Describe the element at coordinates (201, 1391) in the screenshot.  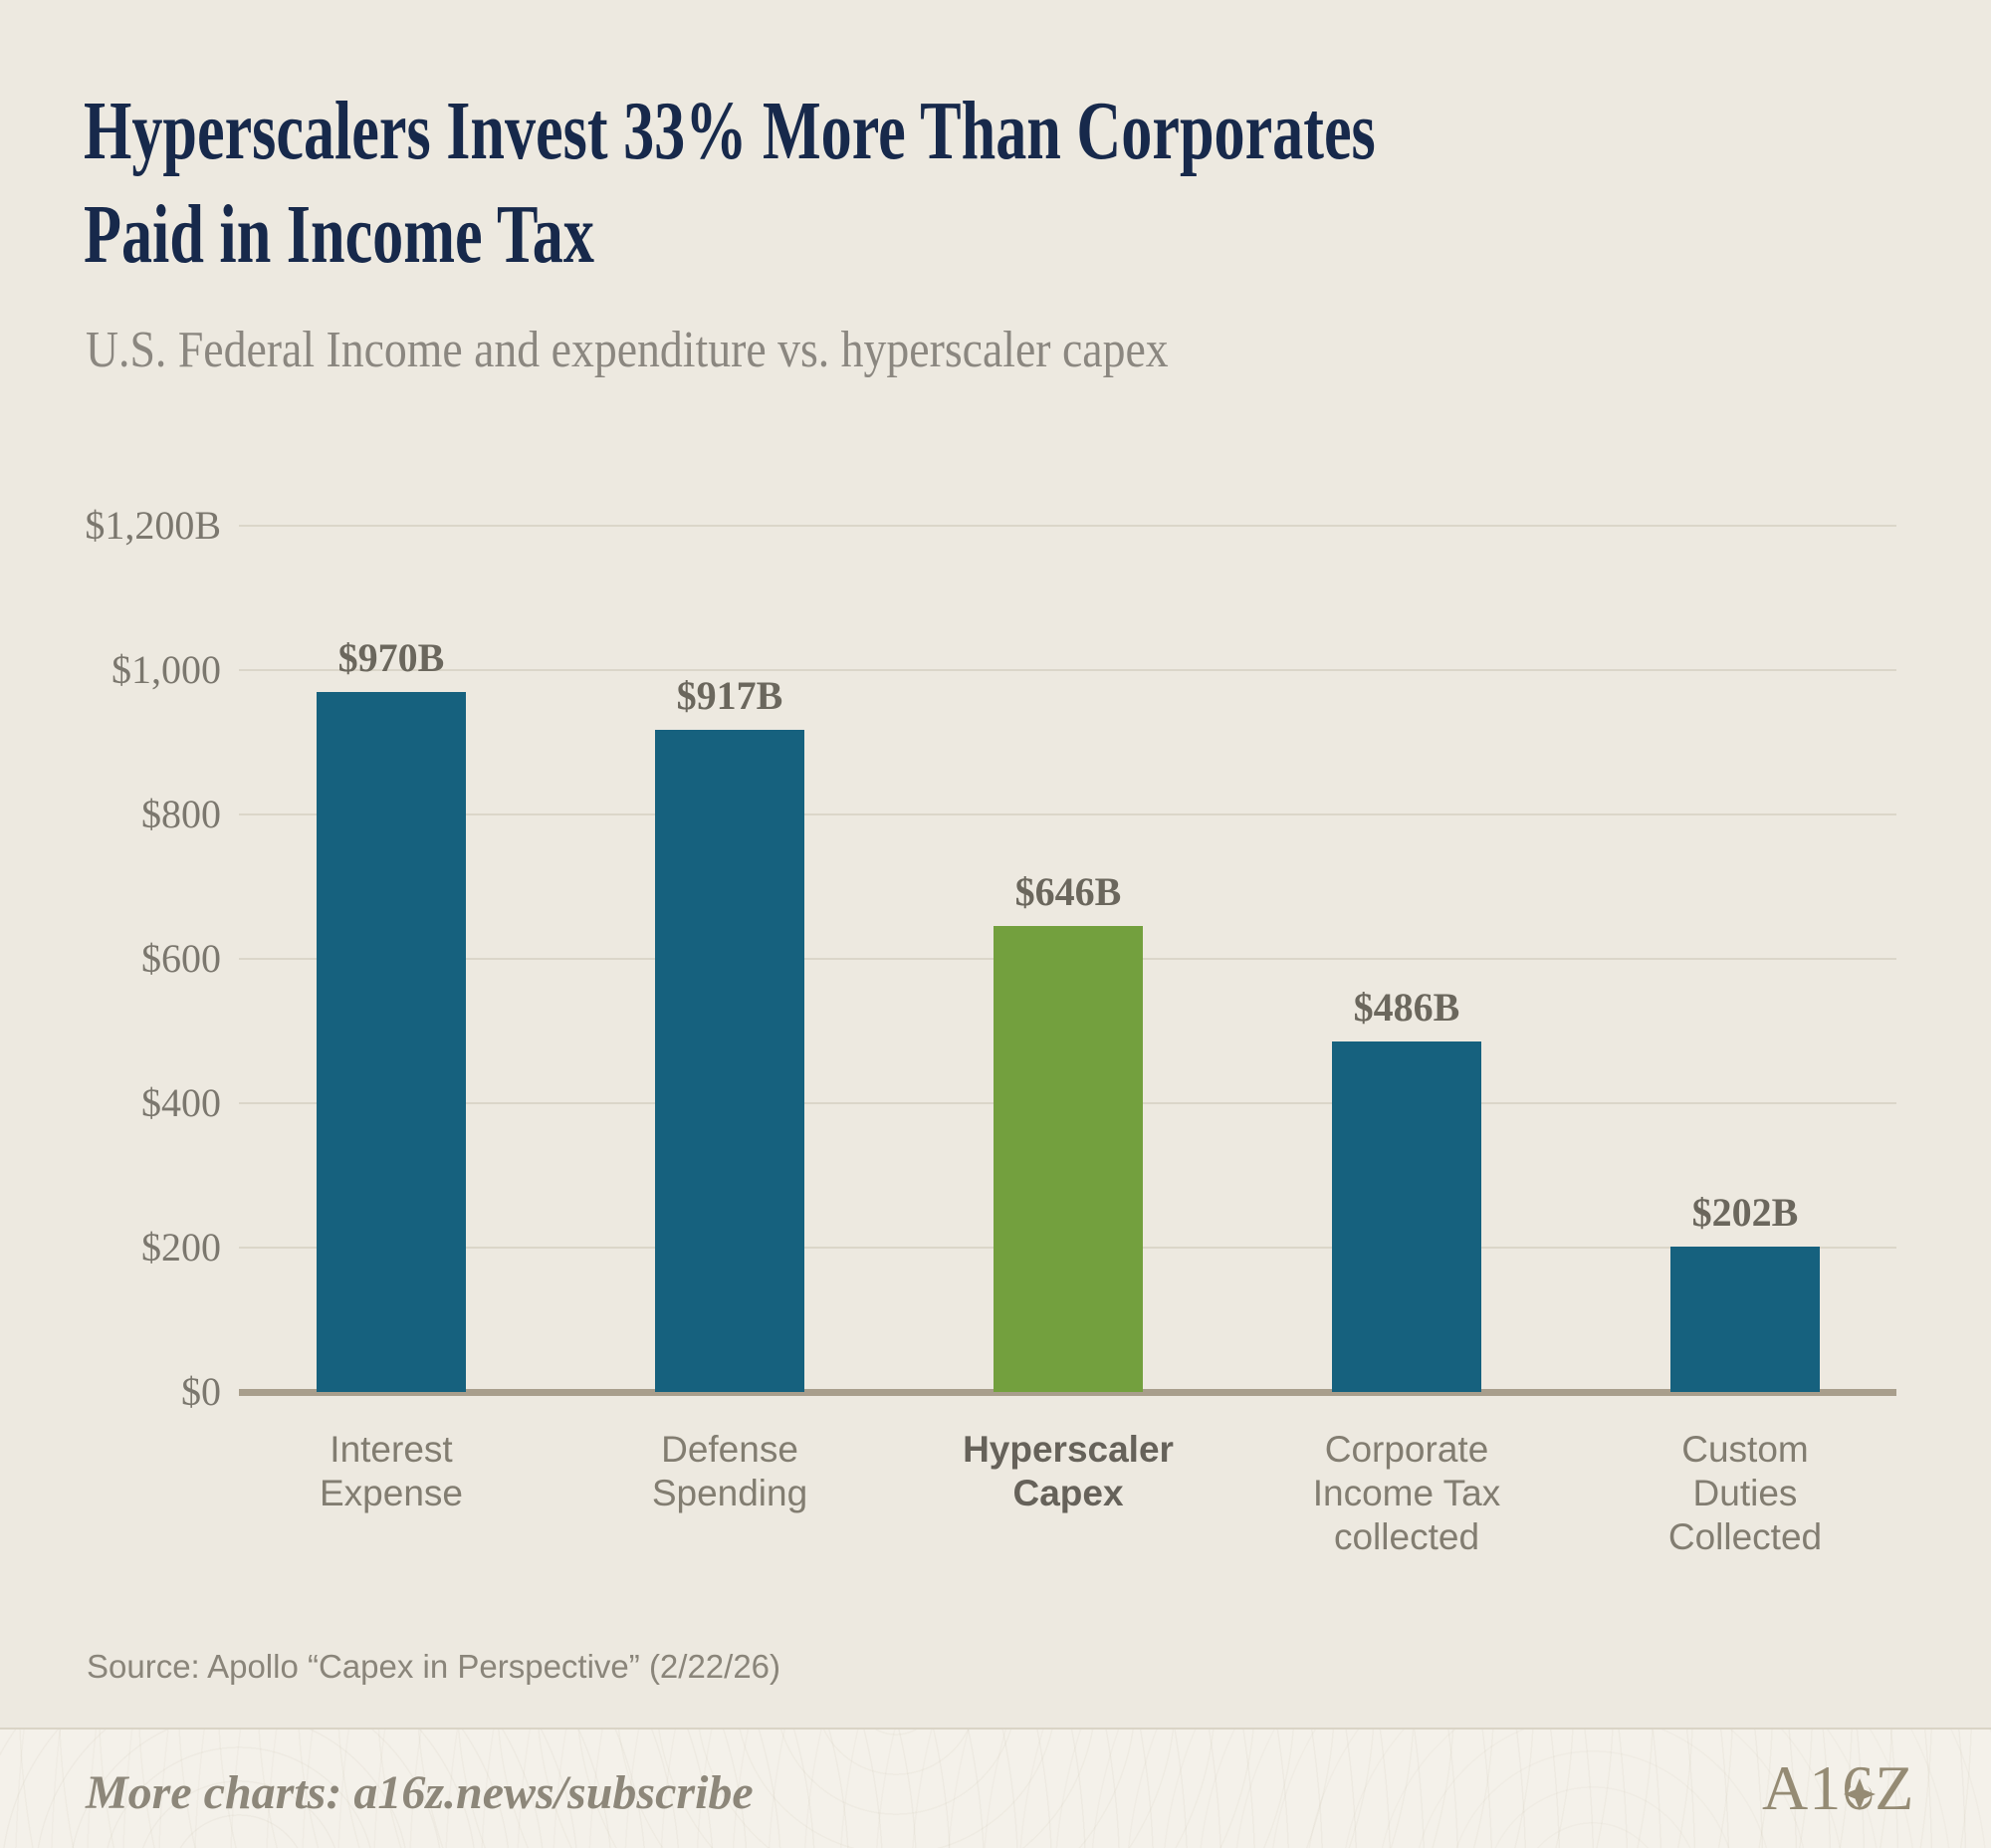
I see `y-tick-label: $0` at that location.